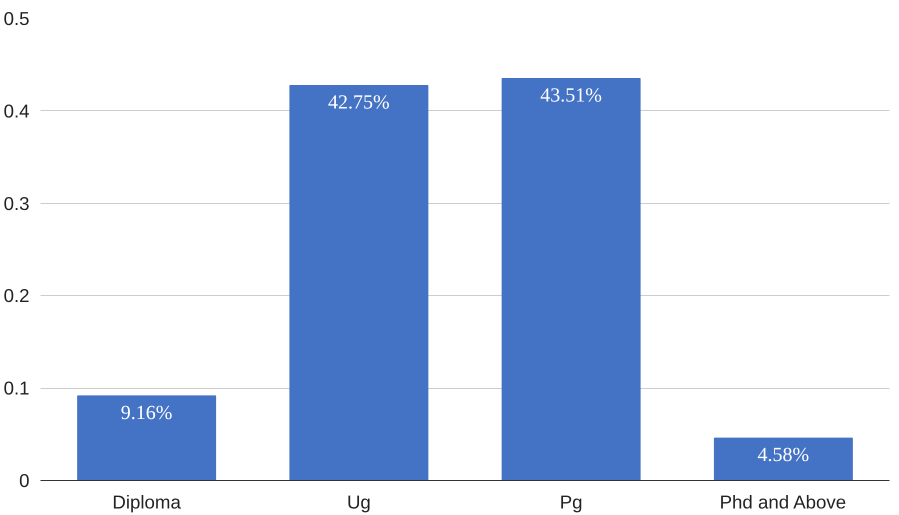  I want to click on x-tick-label: Pg, so click(571, 502).